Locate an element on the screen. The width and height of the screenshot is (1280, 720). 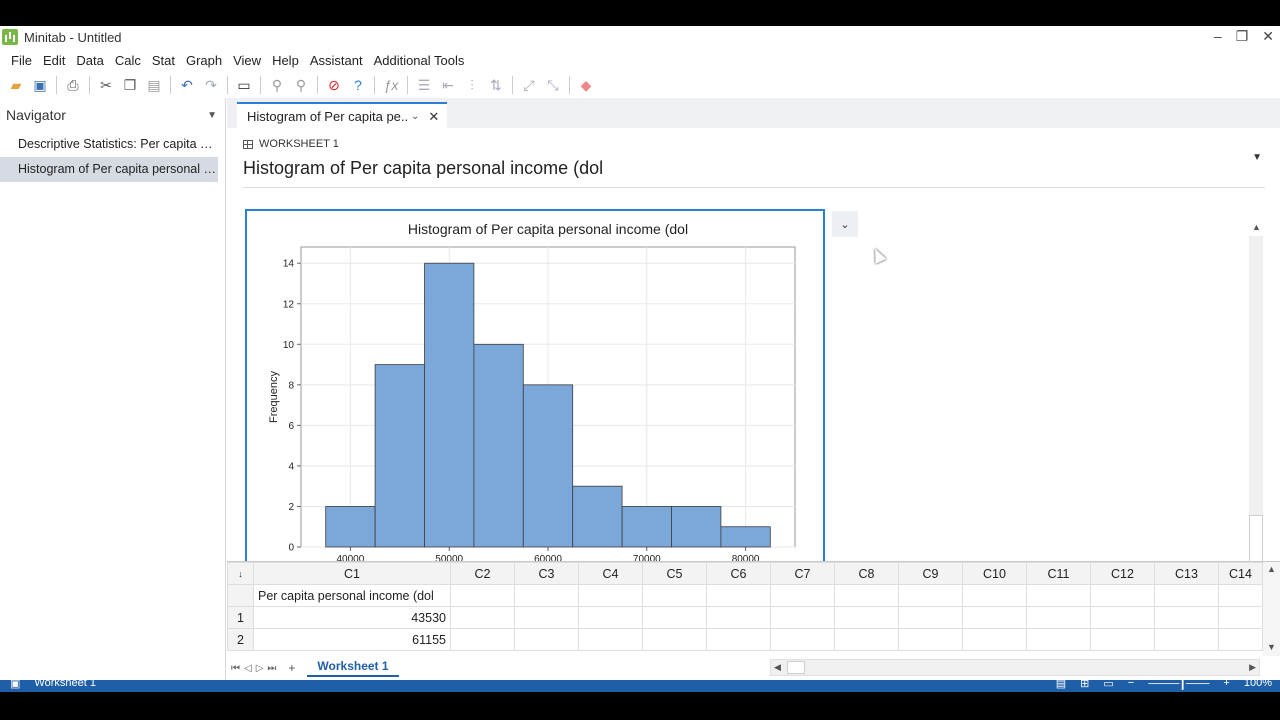
hscroll-right-icon: ▶ is located at coordinates (1252, 667).